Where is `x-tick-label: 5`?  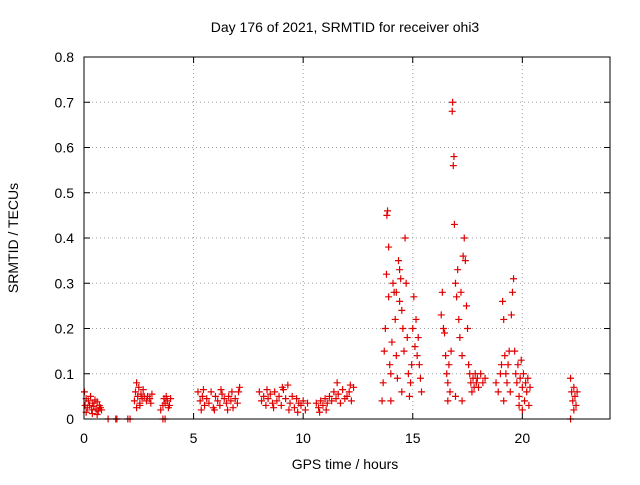
x-tick-label: 5 is located at coordinates (194, 438).